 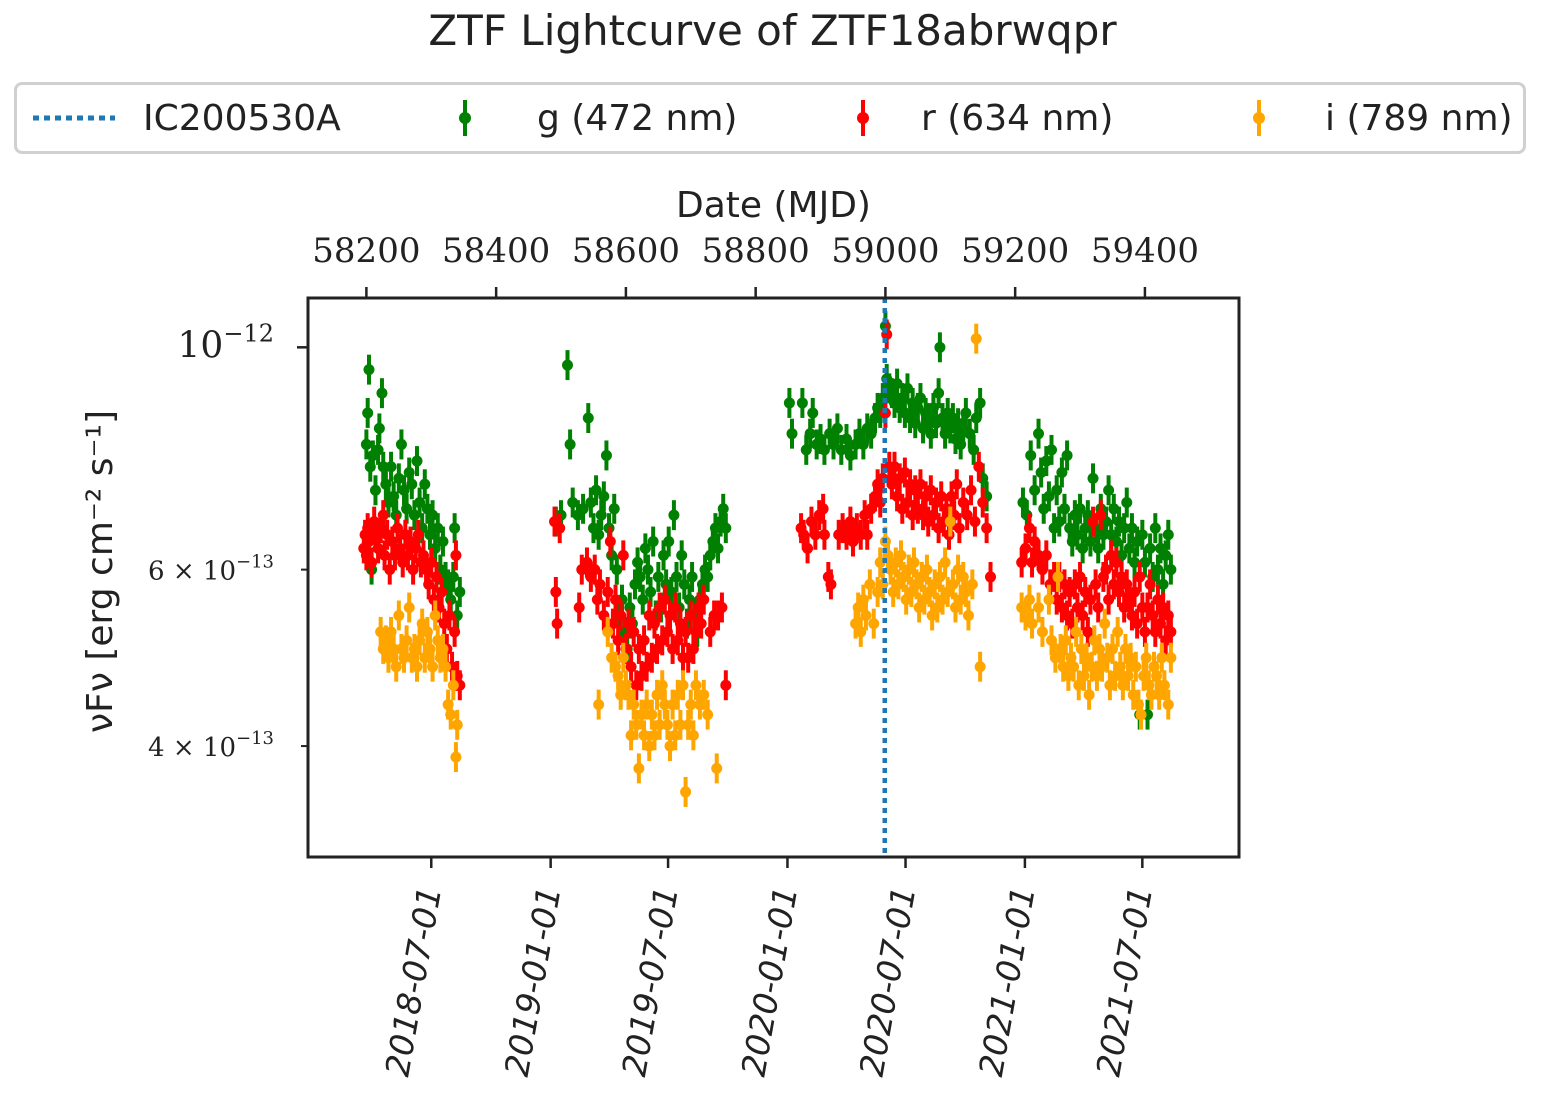 I want to click on bottom-tick-label: 2018-07-01, so click(x=413, y=982).